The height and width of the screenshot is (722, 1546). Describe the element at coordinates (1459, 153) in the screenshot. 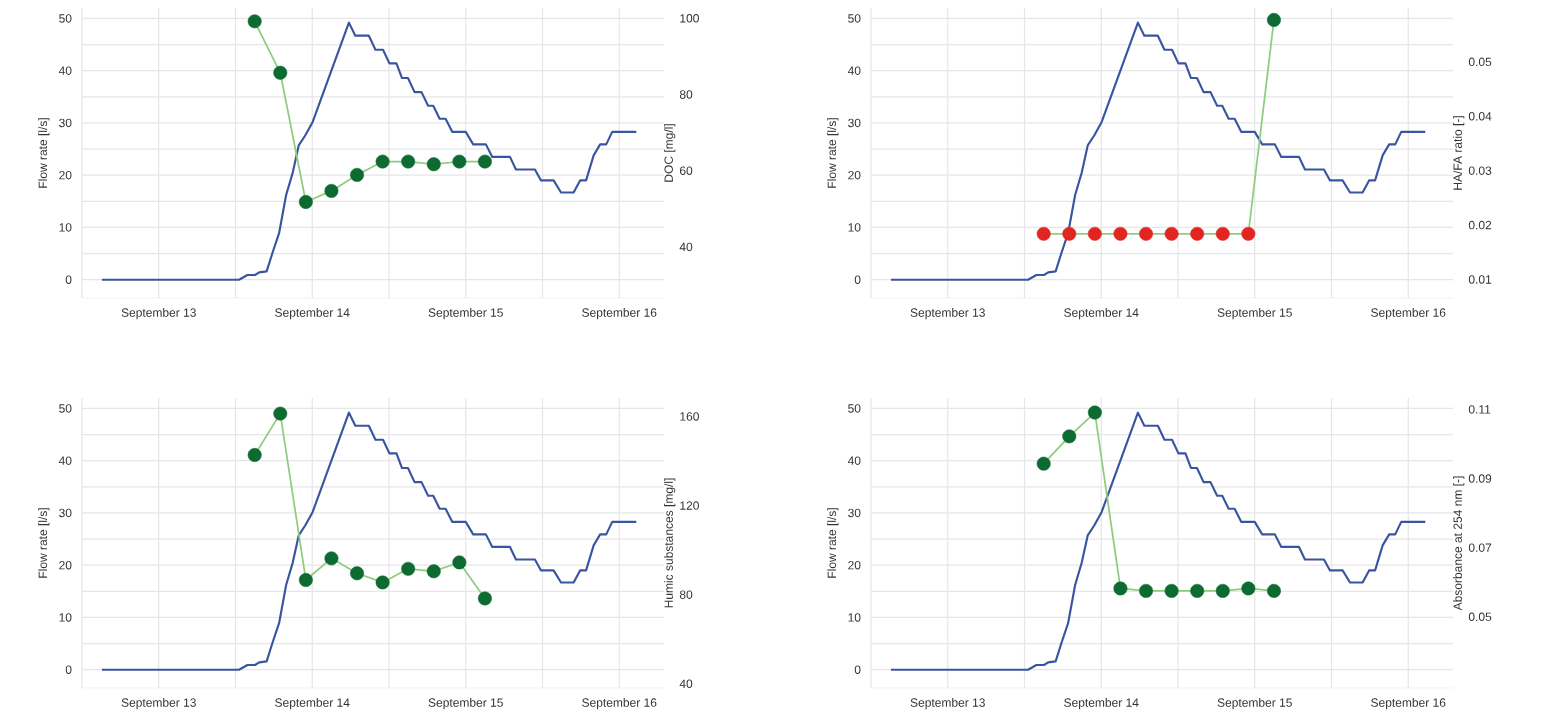

I see `y2-axis-title: HA/FA ratio [-]` at that location.